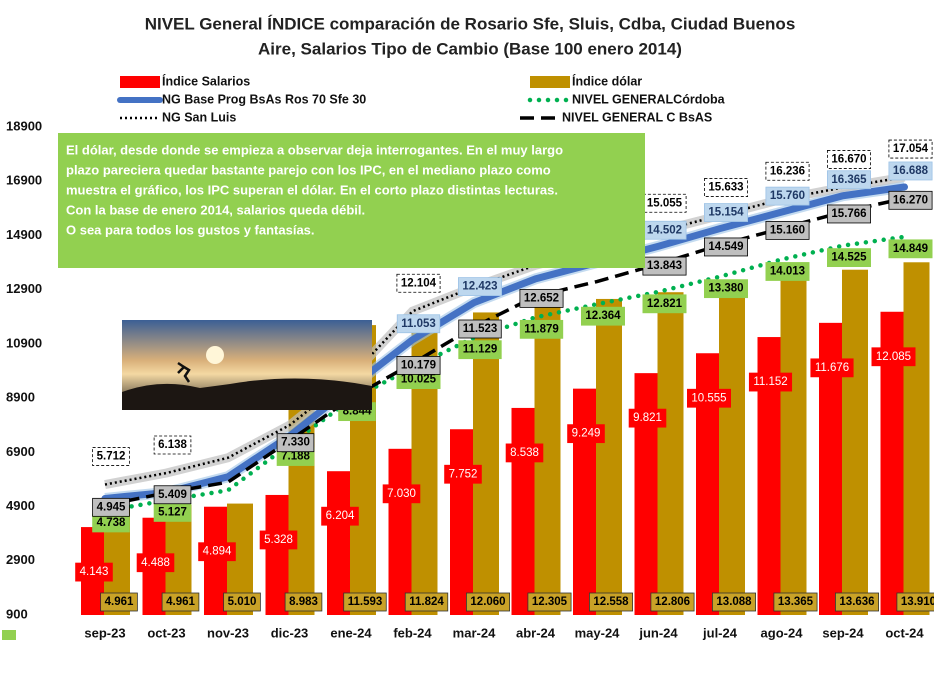  Describe the element at coordinates (228, 632) in the screenshot. I see `x-tick-label: nov-23` at that location.